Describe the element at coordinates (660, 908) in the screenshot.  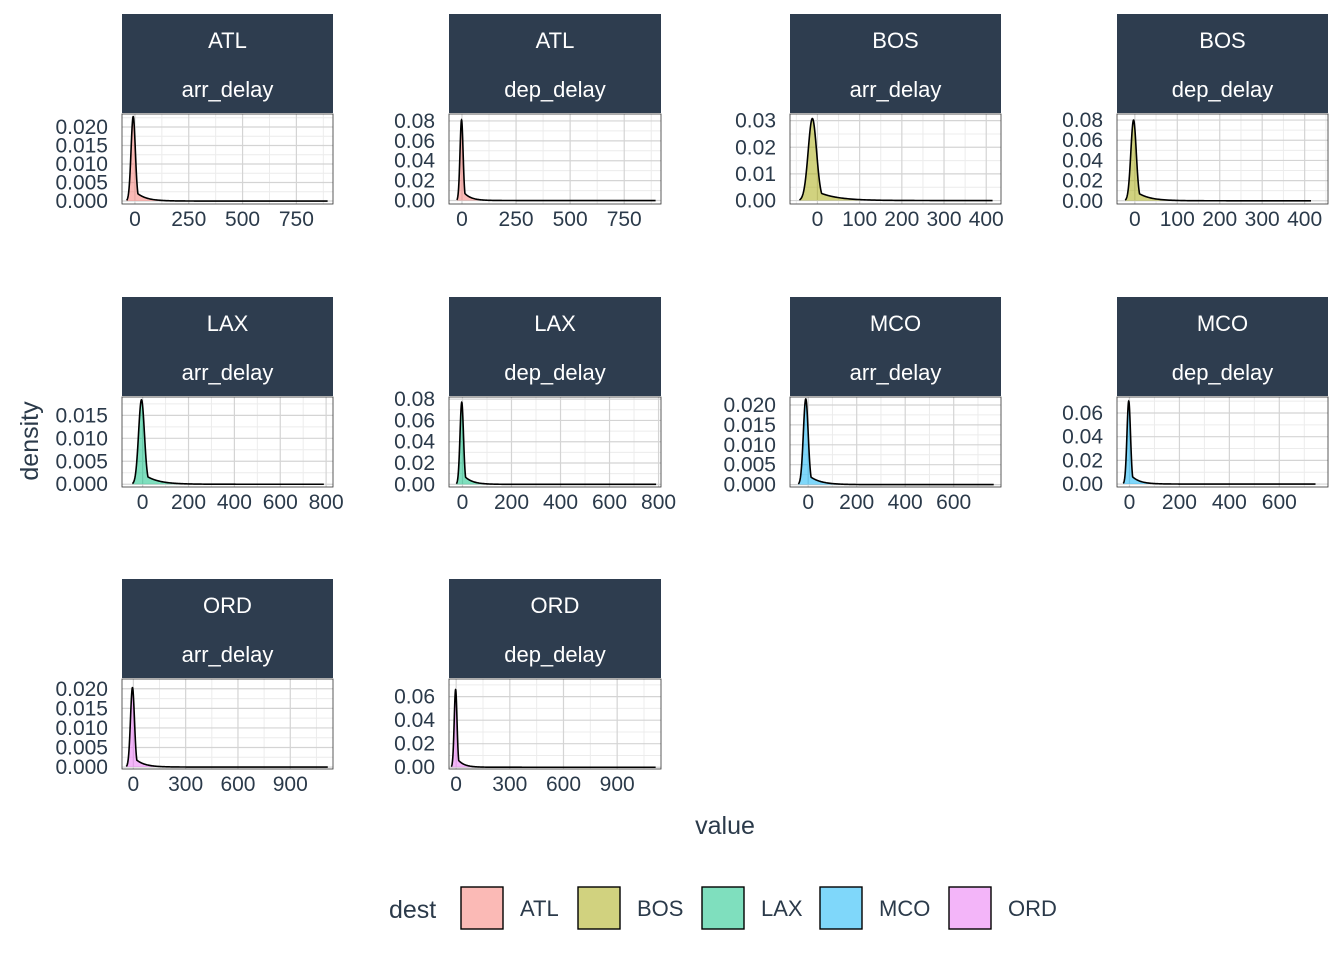
I see `legend-label: BOS` at that location.